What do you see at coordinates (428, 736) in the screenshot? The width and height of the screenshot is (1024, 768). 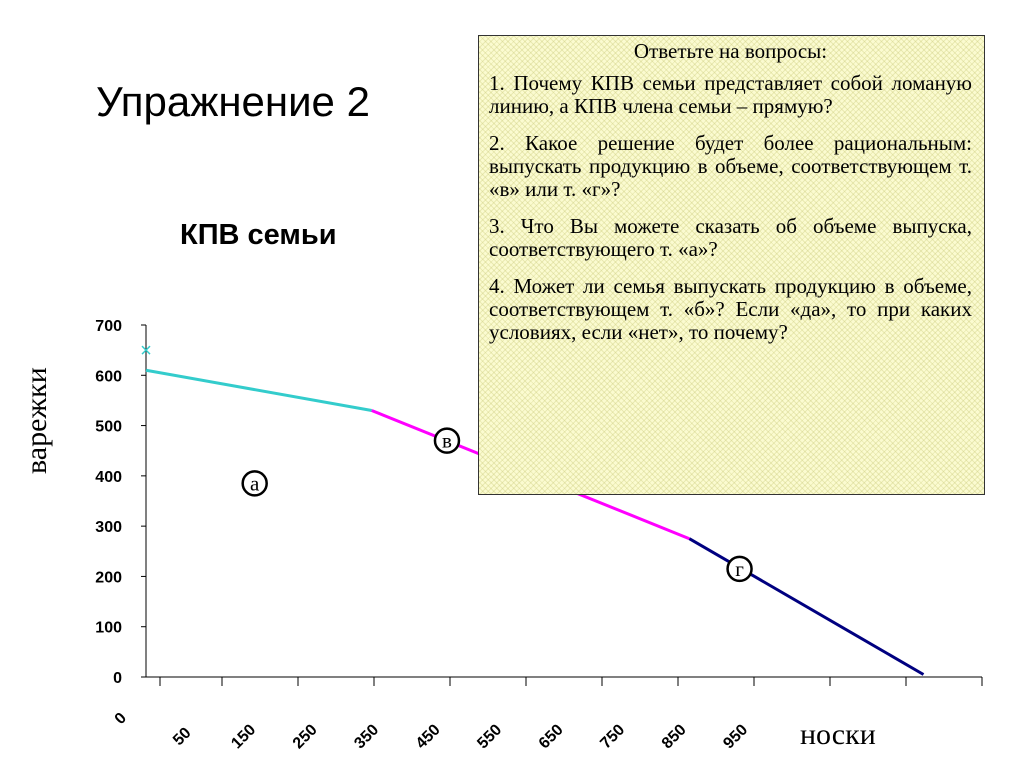 I see `x-tick-label: 450` at bounding box center [428, 736].